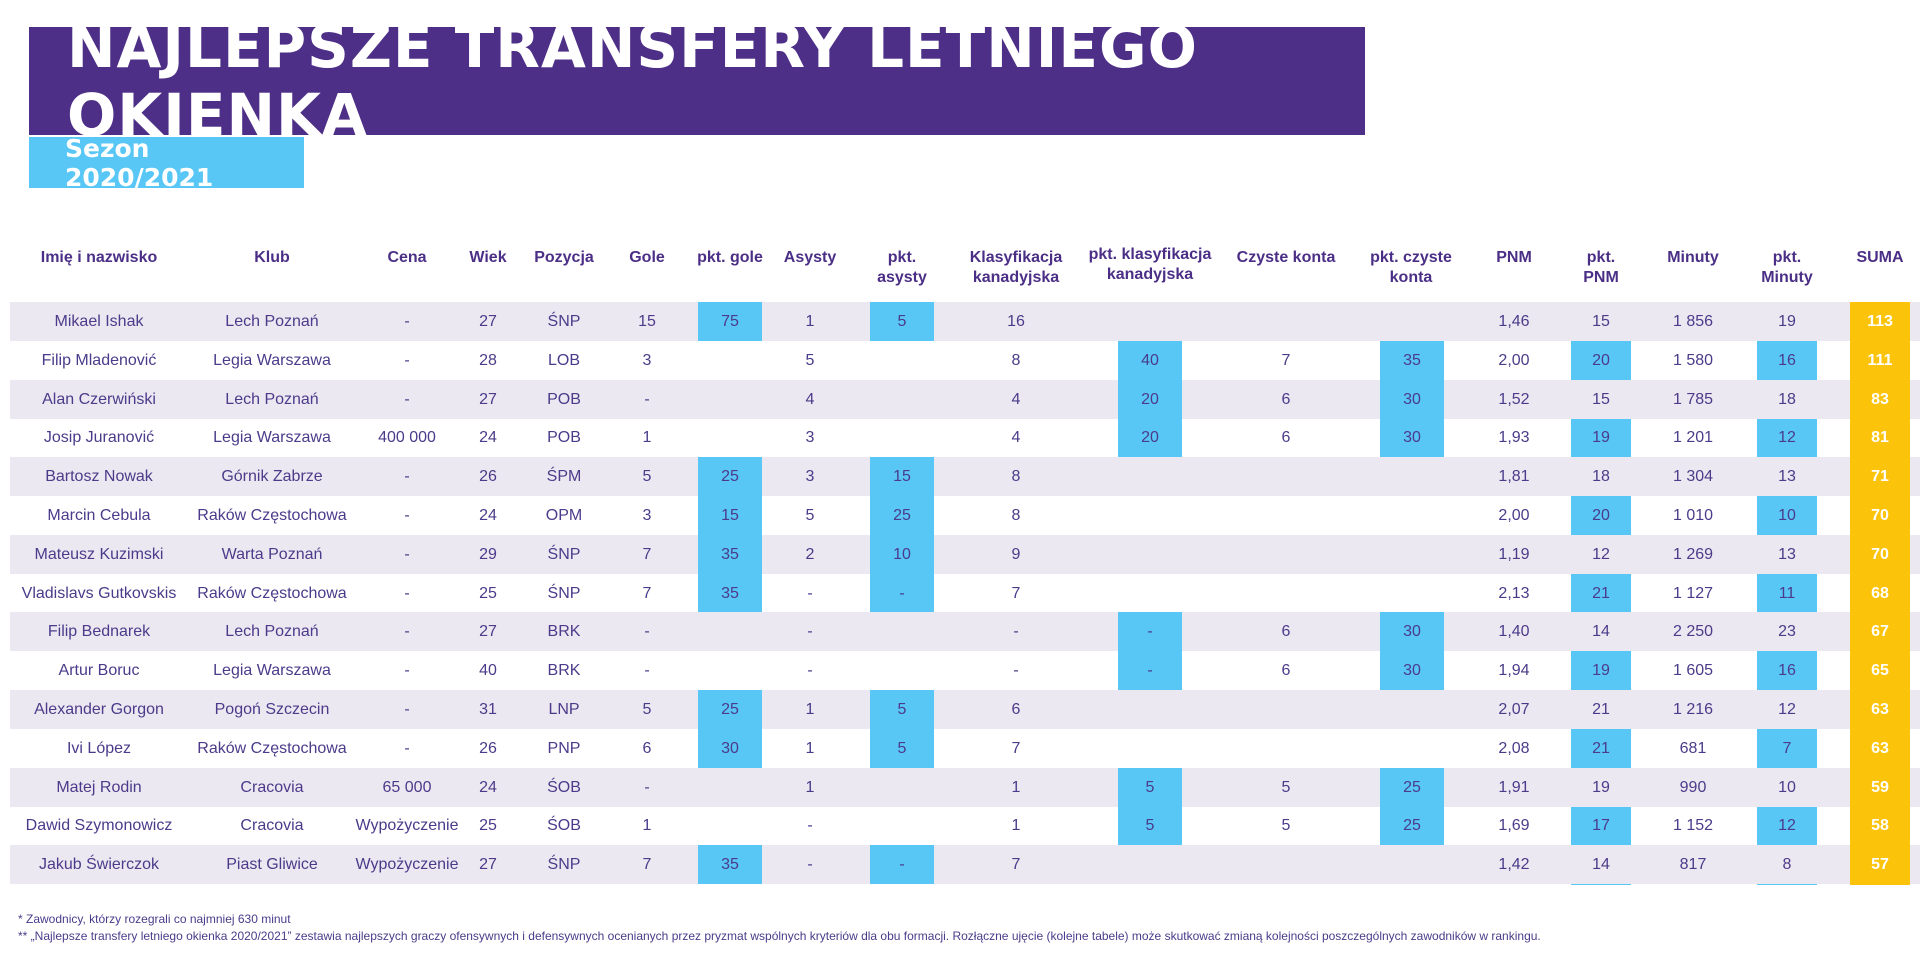  What do you see at coordinates (1693, 748) in the screenshot?
I see `cell-min: 681` at bounding box center [1693, 748].